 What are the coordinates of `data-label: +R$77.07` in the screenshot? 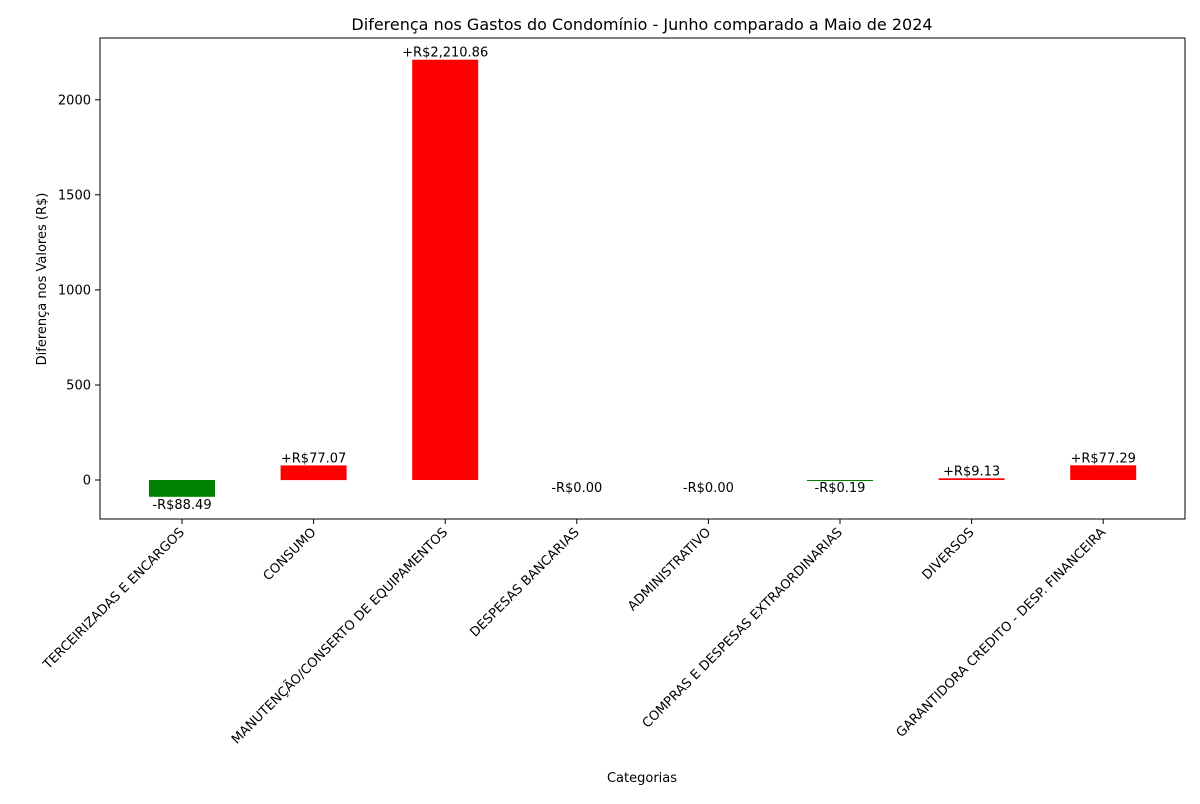 It's located at (313, 458).